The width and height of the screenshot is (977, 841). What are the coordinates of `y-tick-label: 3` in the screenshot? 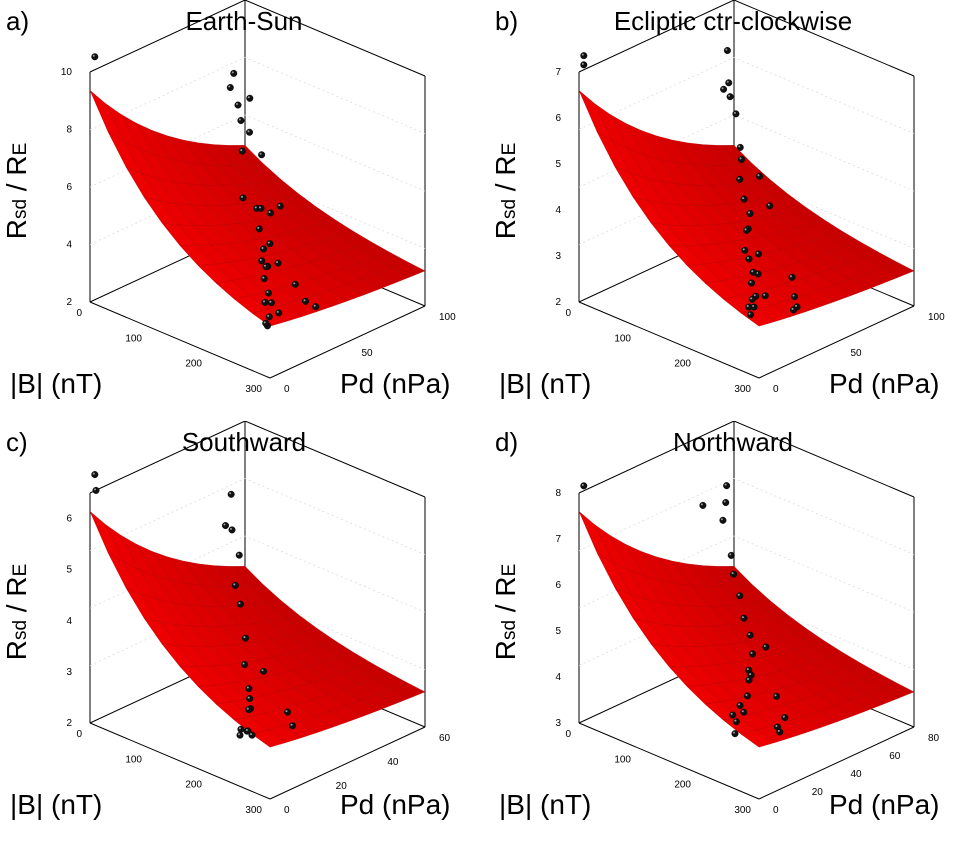 It's located at (558, 723).